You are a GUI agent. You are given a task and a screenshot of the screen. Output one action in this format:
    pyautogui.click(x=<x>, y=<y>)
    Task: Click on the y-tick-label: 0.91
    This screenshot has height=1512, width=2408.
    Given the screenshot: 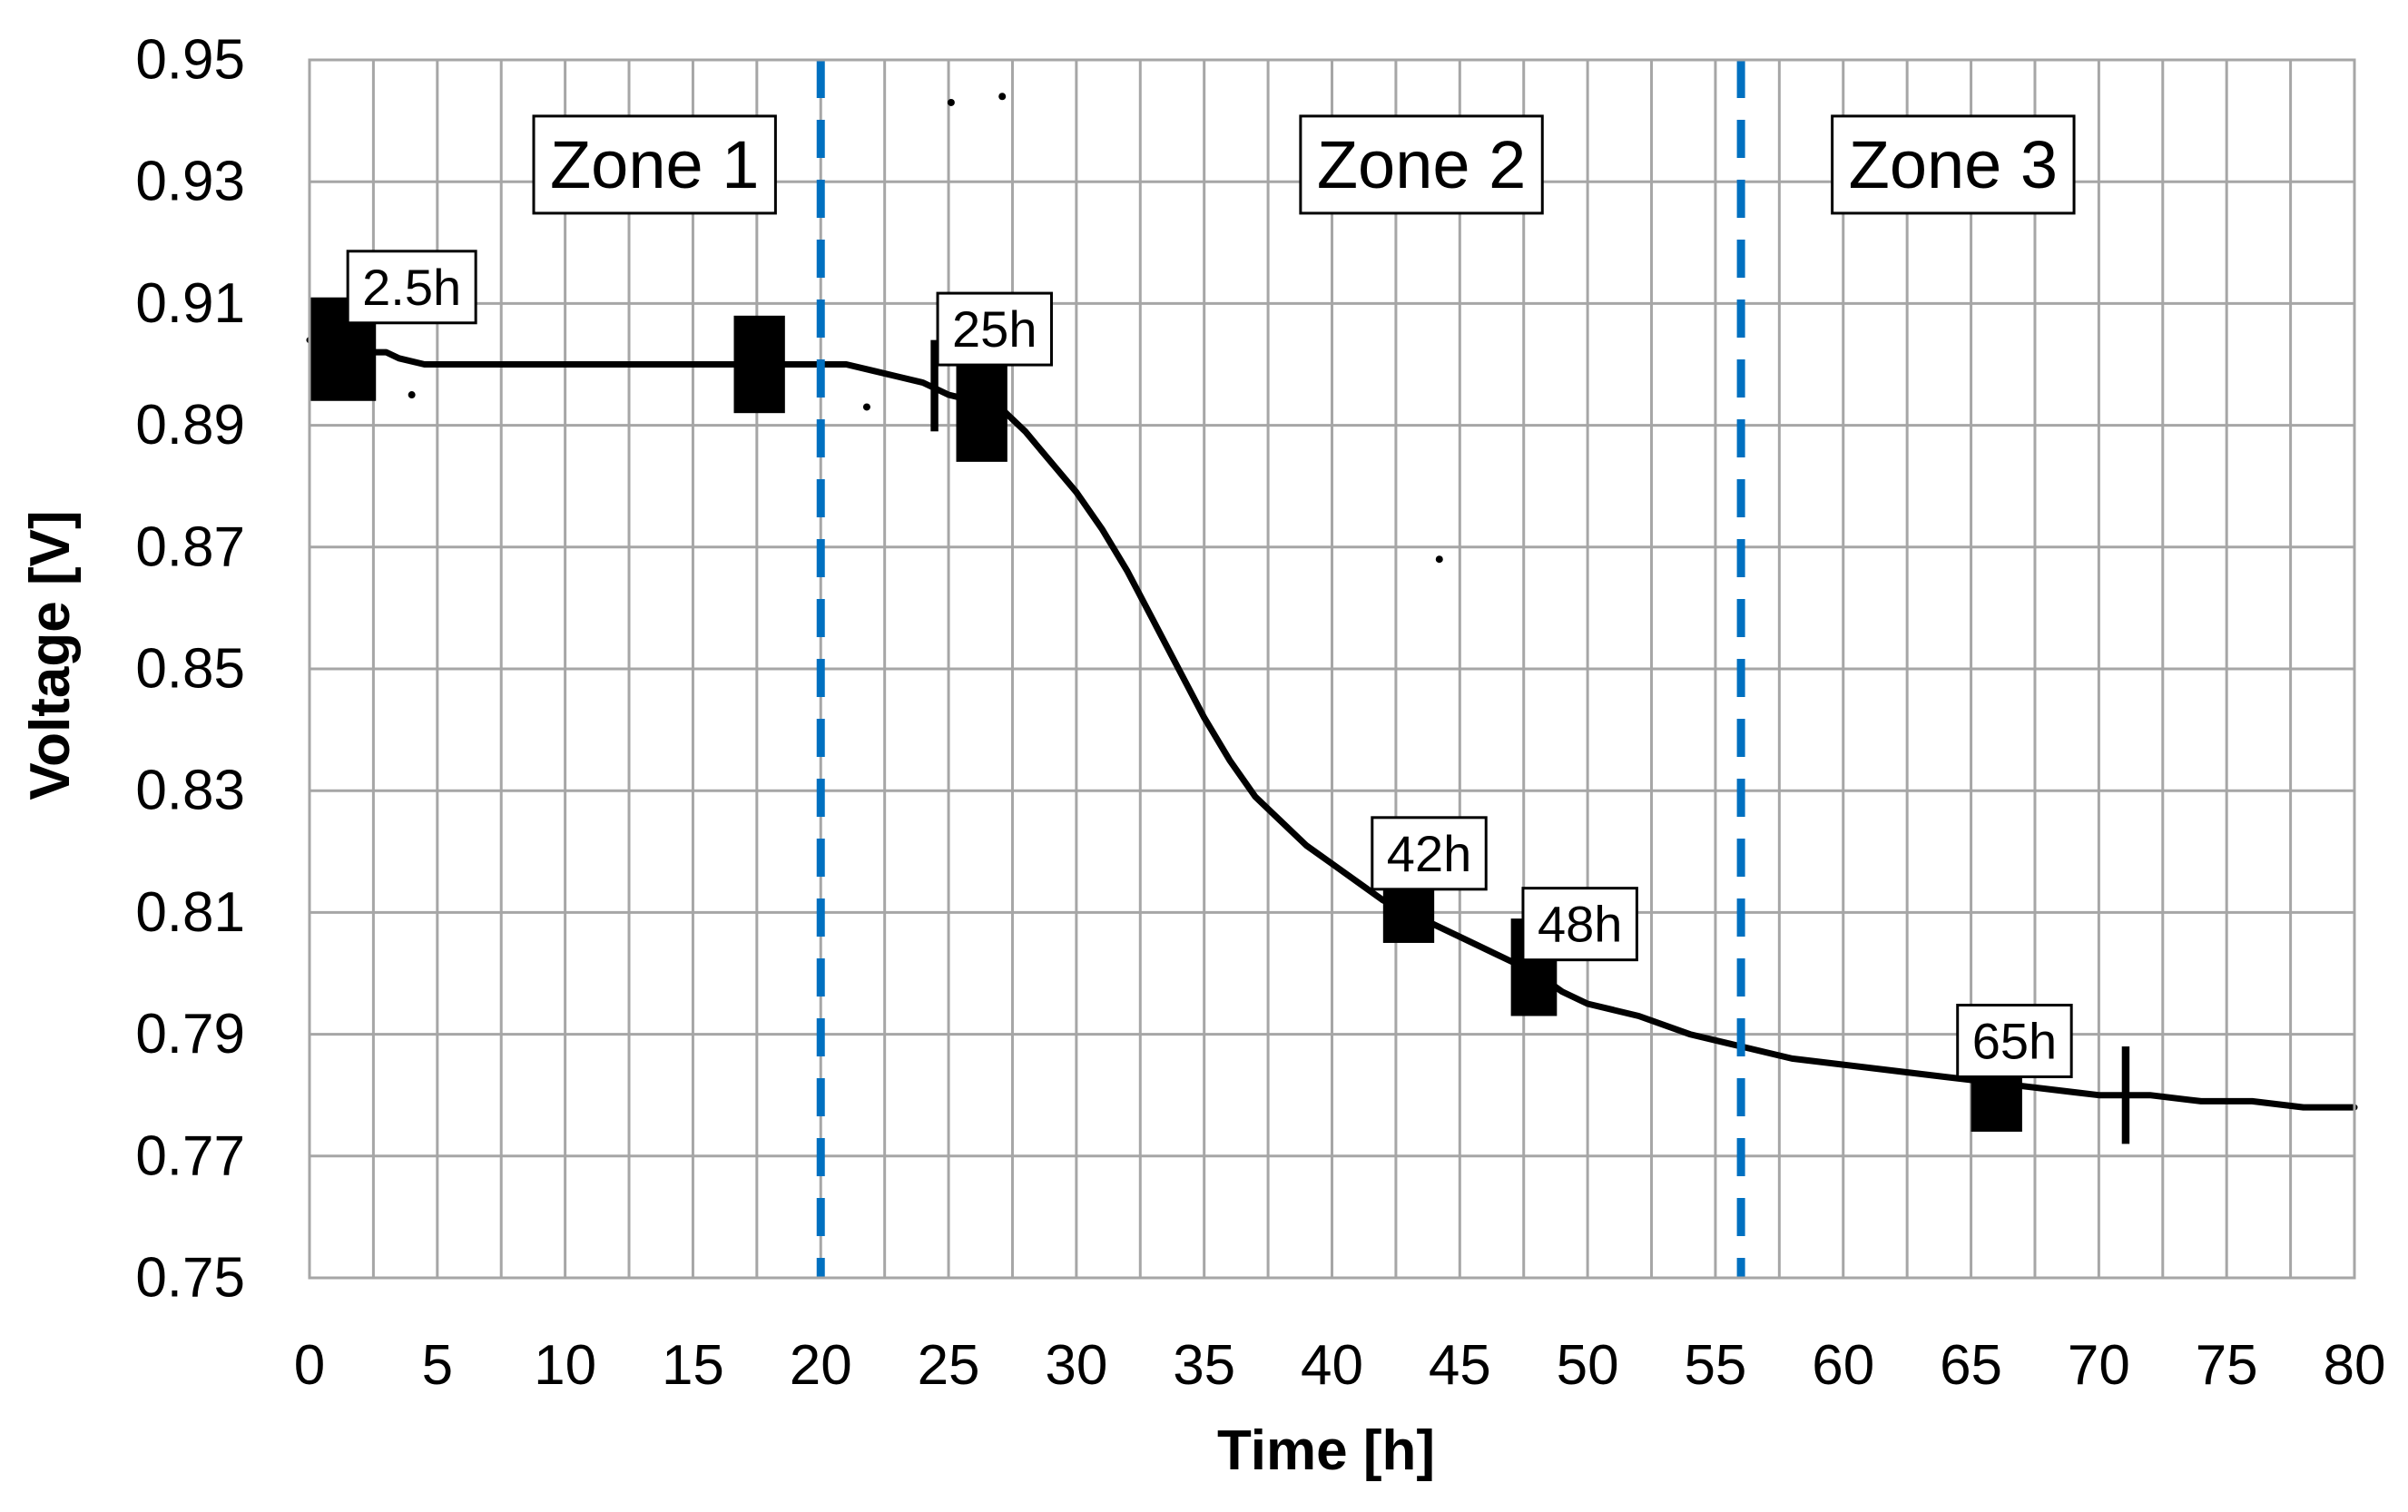 What is the action you would take?
    pyautogui.click(x=190, y=303)
    